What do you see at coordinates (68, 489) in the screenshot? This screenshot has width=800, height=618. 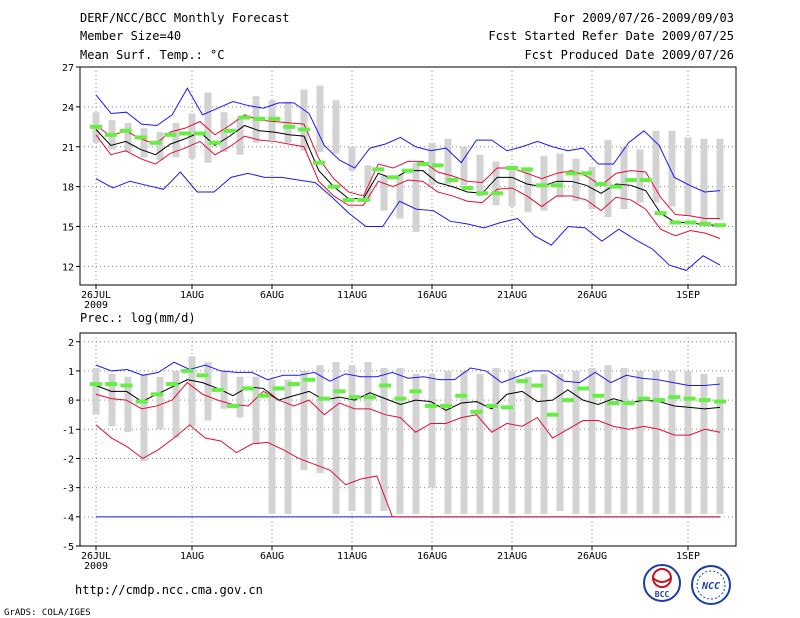 I see `y-tick-label: -3` at bounding box center [68, 489].